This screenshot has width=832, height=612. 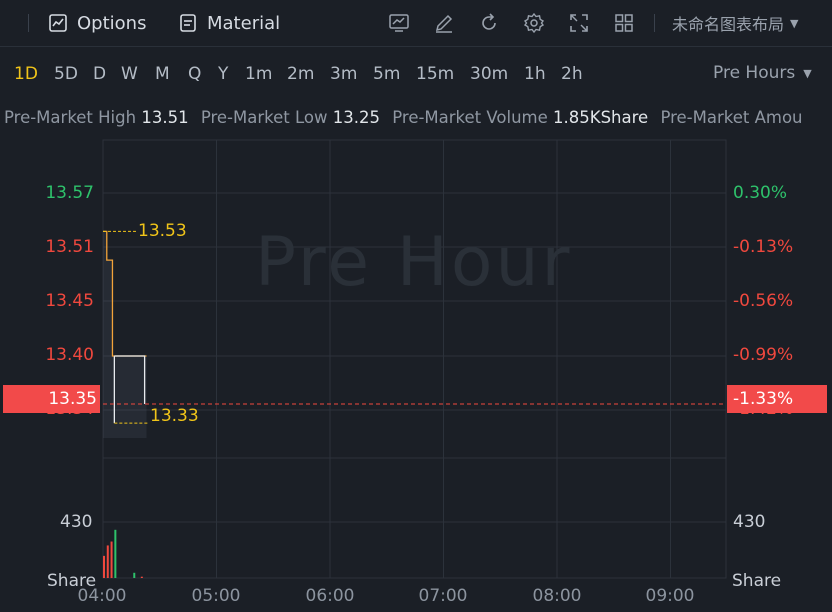 I want to click on watermark: Pre Hour, so click(x=414, y=262).